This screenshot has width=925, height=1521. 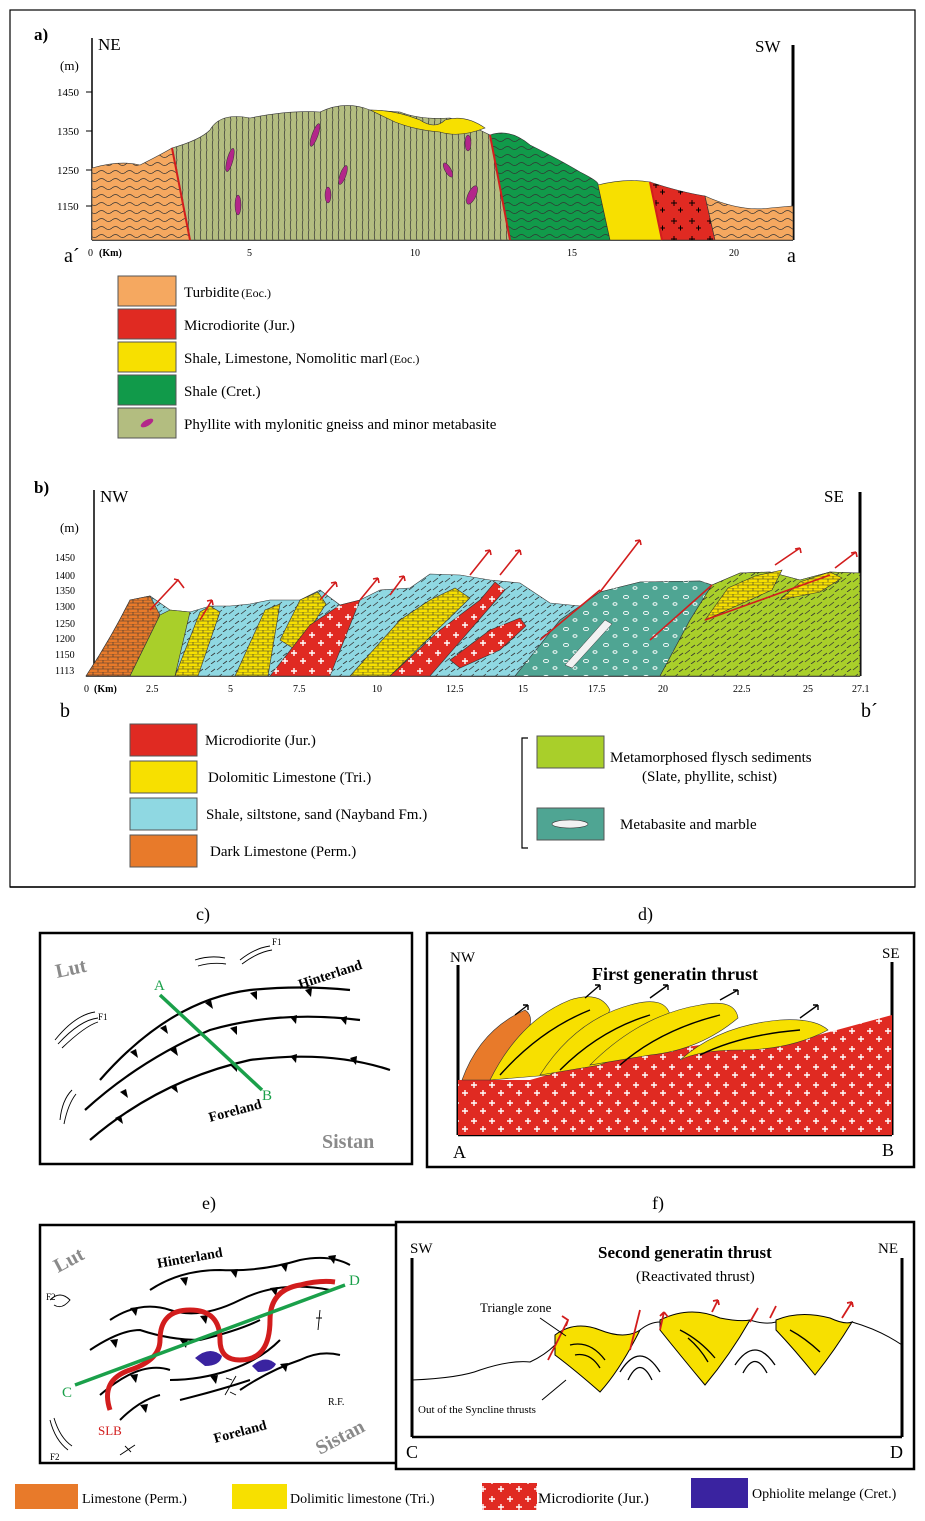 I want to click on panel-d: d) NW SE First generatin thrust A B, so click(x=670, y=1036).